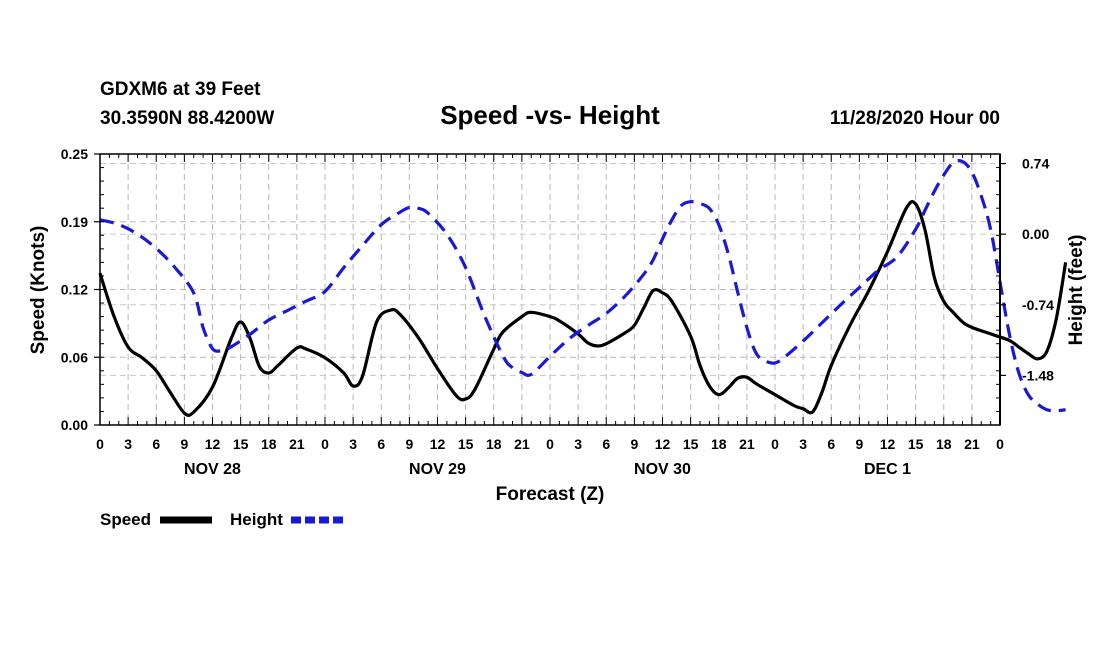 This screenshot has width=1100, height=650. I want to click on left-axis-tick-label: 0.25, so click(74, 154).